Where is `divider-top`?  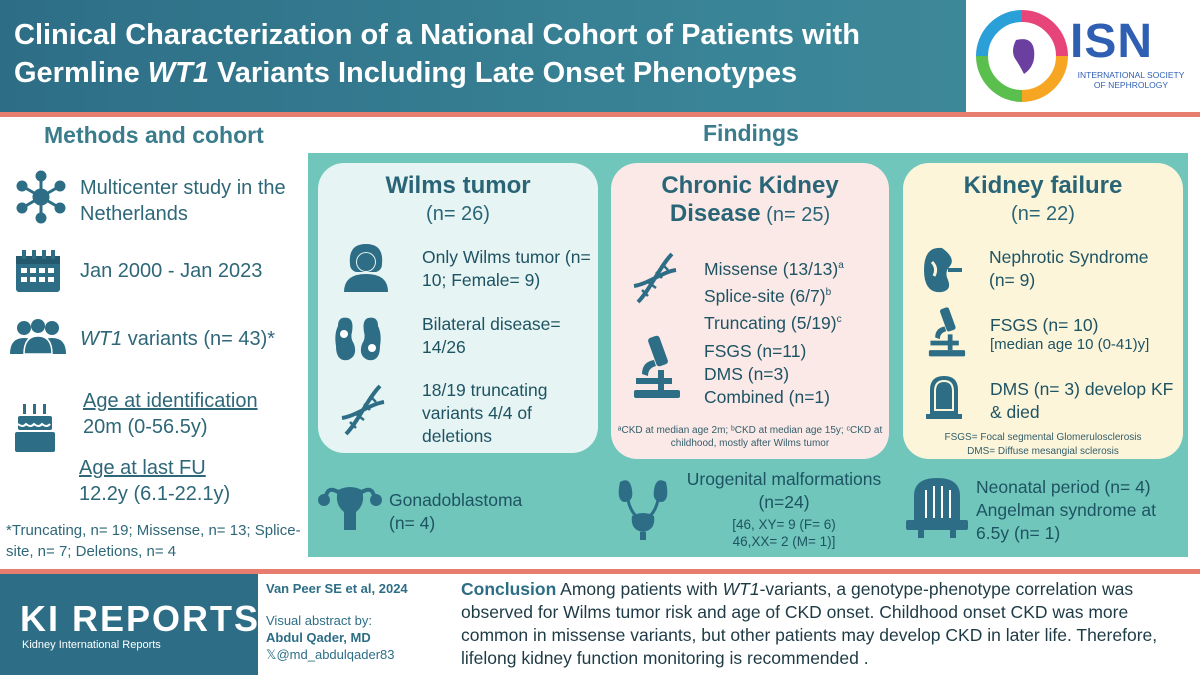 divider-top is located at coordinates (600, 114).